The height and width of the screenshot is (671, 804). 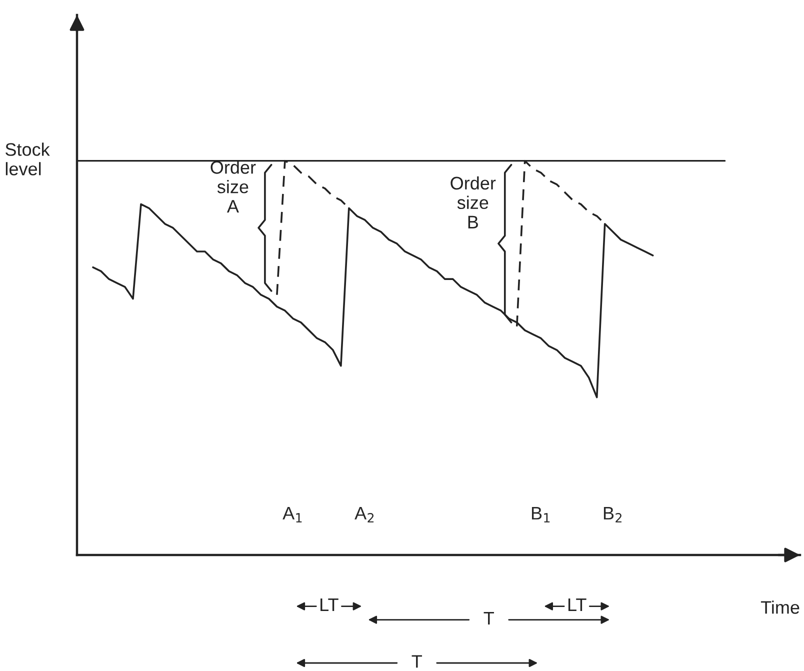 I want to click on annotation: Order size A, so click(x=233, y=186).